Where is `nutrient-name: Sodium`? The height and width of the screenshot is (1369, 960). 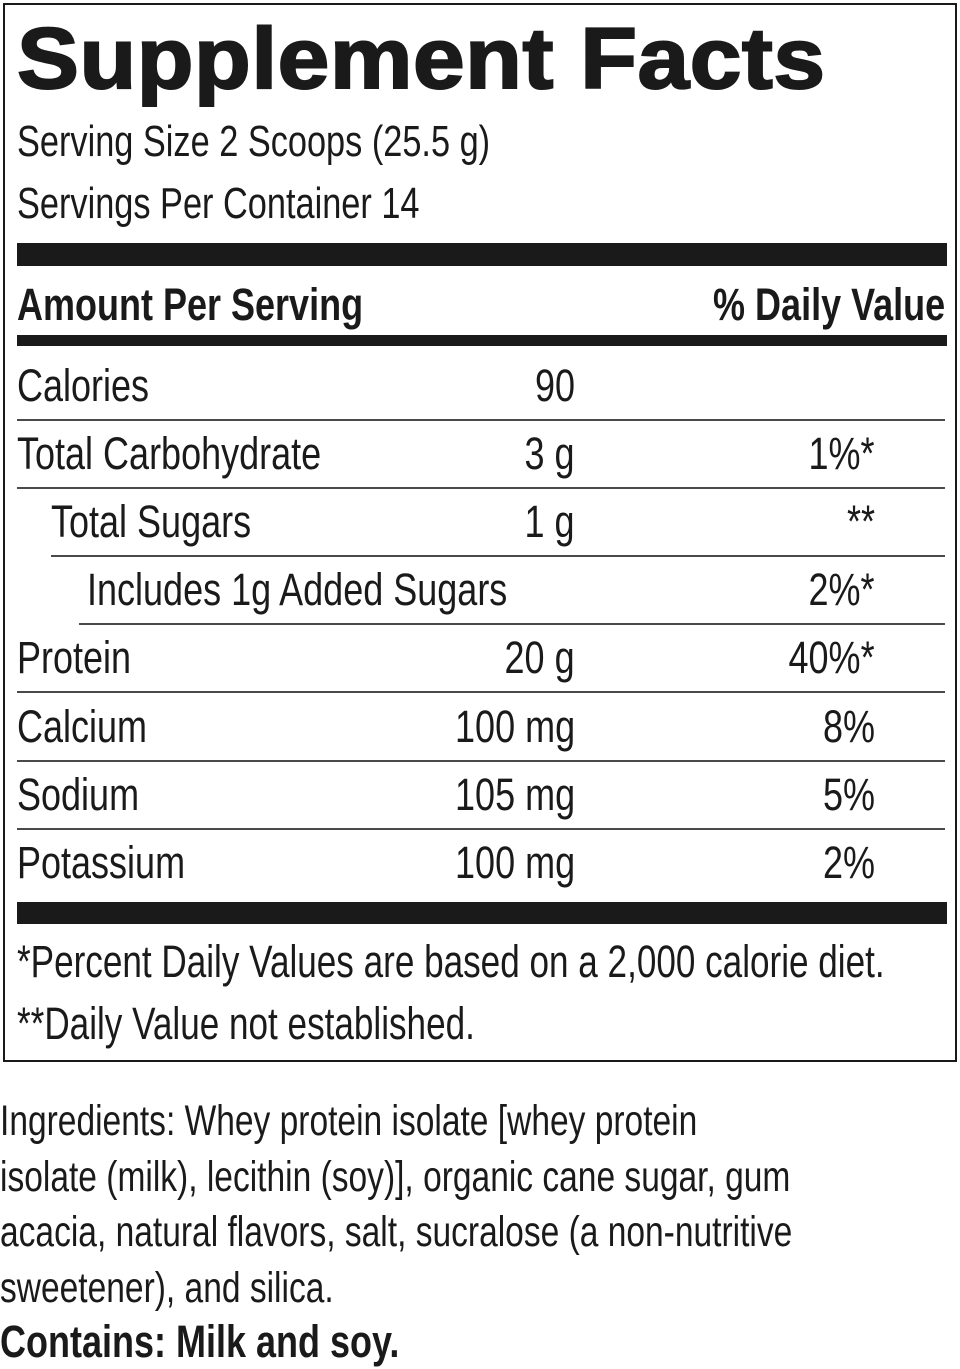
nutrient-name: Sodium is located at coordinates (78, 794).